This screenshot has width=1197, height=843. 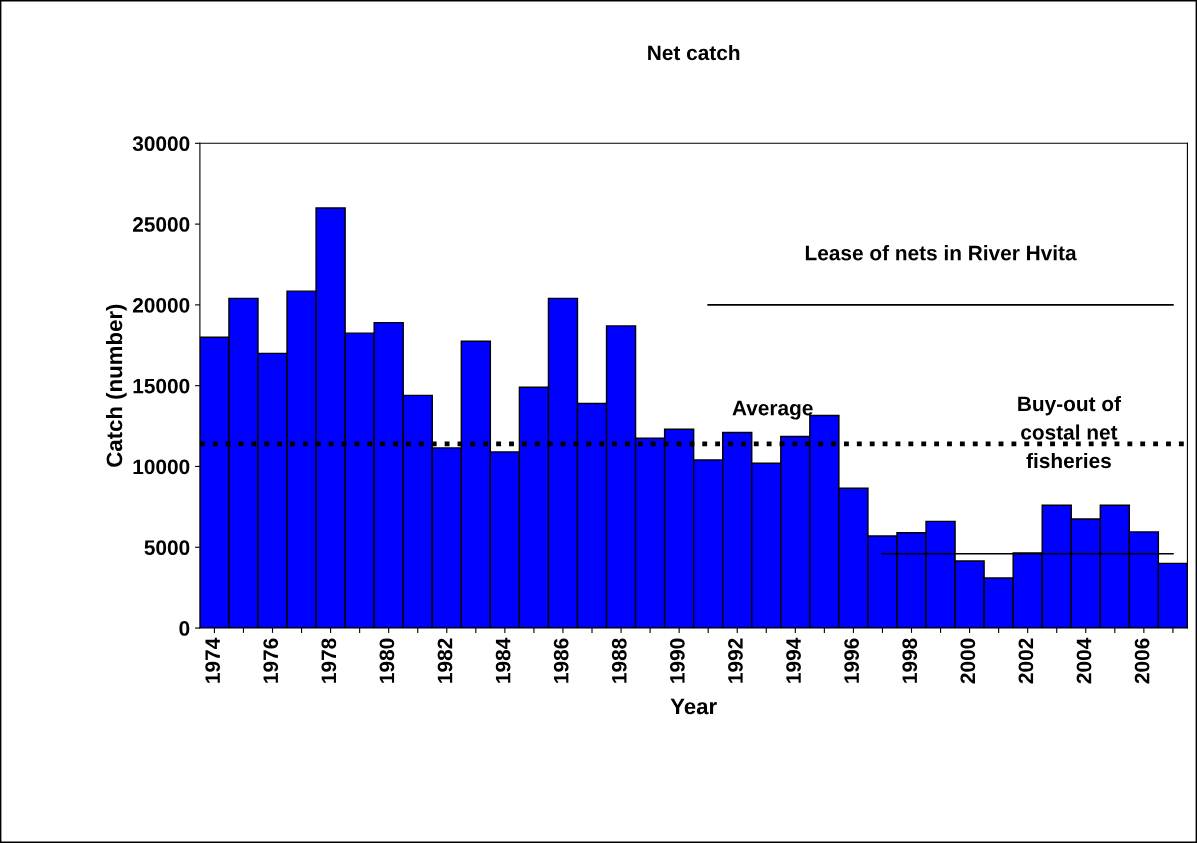 I want to click on x-tick-label: 1976, so click(x=271, y=660).